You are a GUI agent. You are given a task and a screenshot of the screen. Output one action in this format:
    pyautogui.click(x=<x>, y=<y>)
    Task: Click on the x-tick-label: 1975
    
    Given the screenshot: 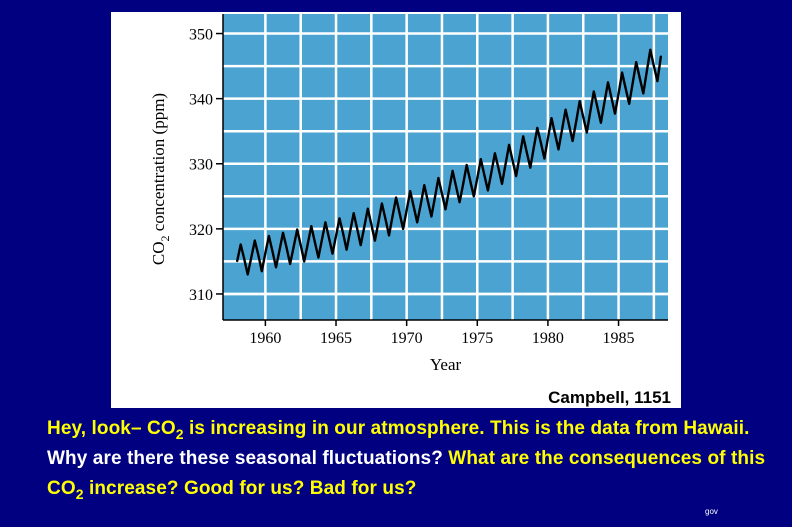 What is the action you would take?
    pyautogui.click(x=477, y=338)
    